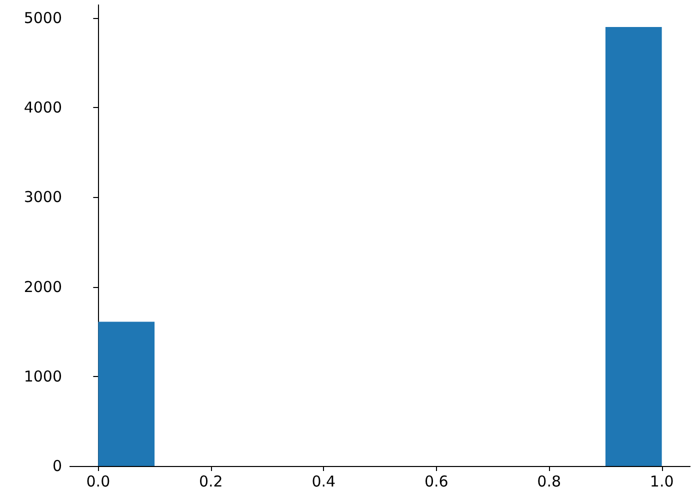 The height and width of the screenshot is (501, 696). Describe the element at coordinates (43, 107) in the screenshot. I see `y-tick-label: 4000` at that location.